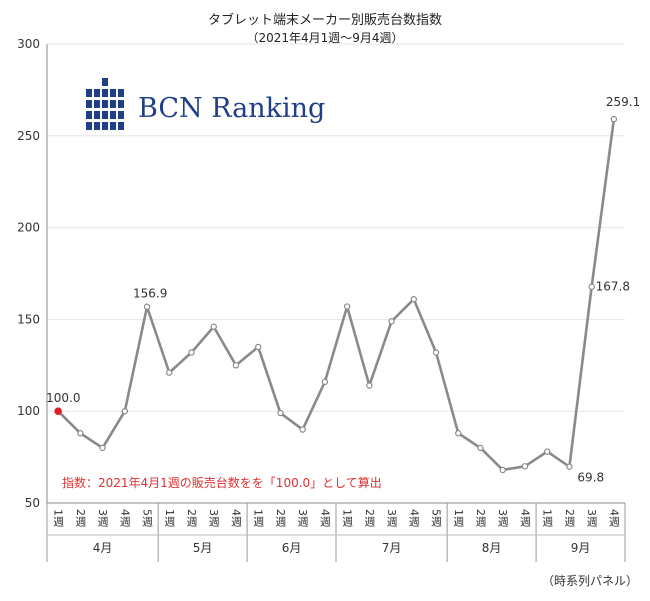 The image size is (650, 601). What do you see at coordinates (28, 411) in the screenshot?
I see `y-tick-label: 100` at bounding box center [28, 411].